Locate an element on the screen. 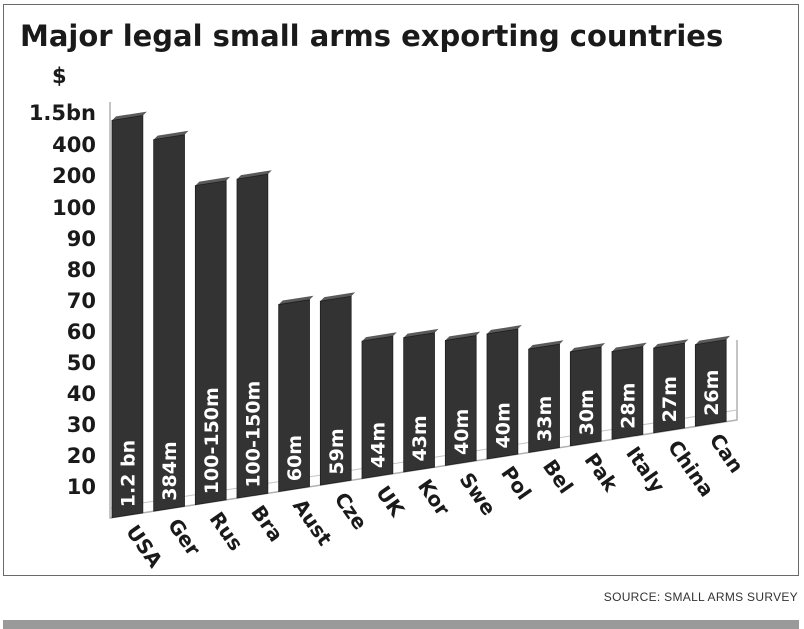  bar-value-label: 384m is located at coordinates (170, 470).